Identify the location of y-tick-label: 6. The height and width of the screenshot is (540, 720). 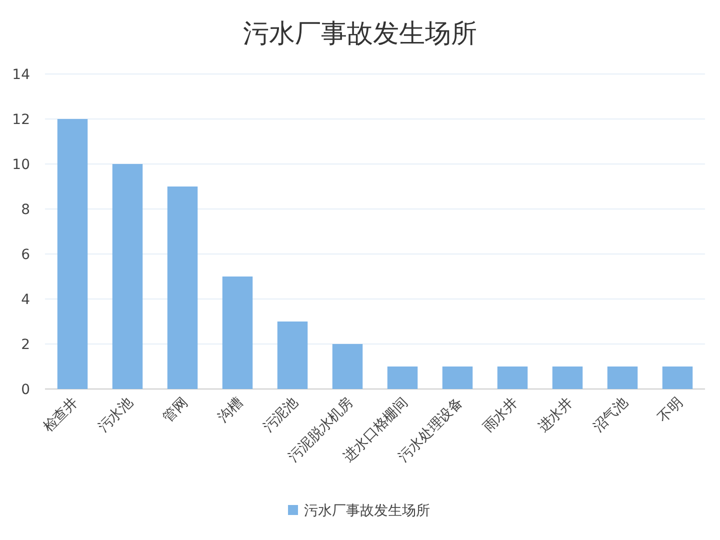
(25, 255).